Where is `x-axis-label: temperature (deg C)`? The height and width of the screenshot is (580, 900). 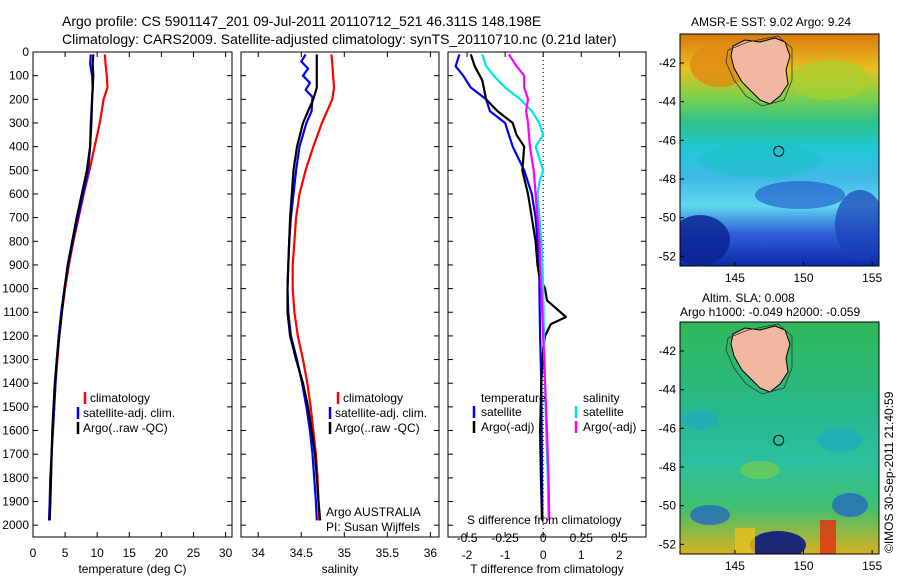
x-axis-label: temperature (deg C) is located at coordinates (132, 569).